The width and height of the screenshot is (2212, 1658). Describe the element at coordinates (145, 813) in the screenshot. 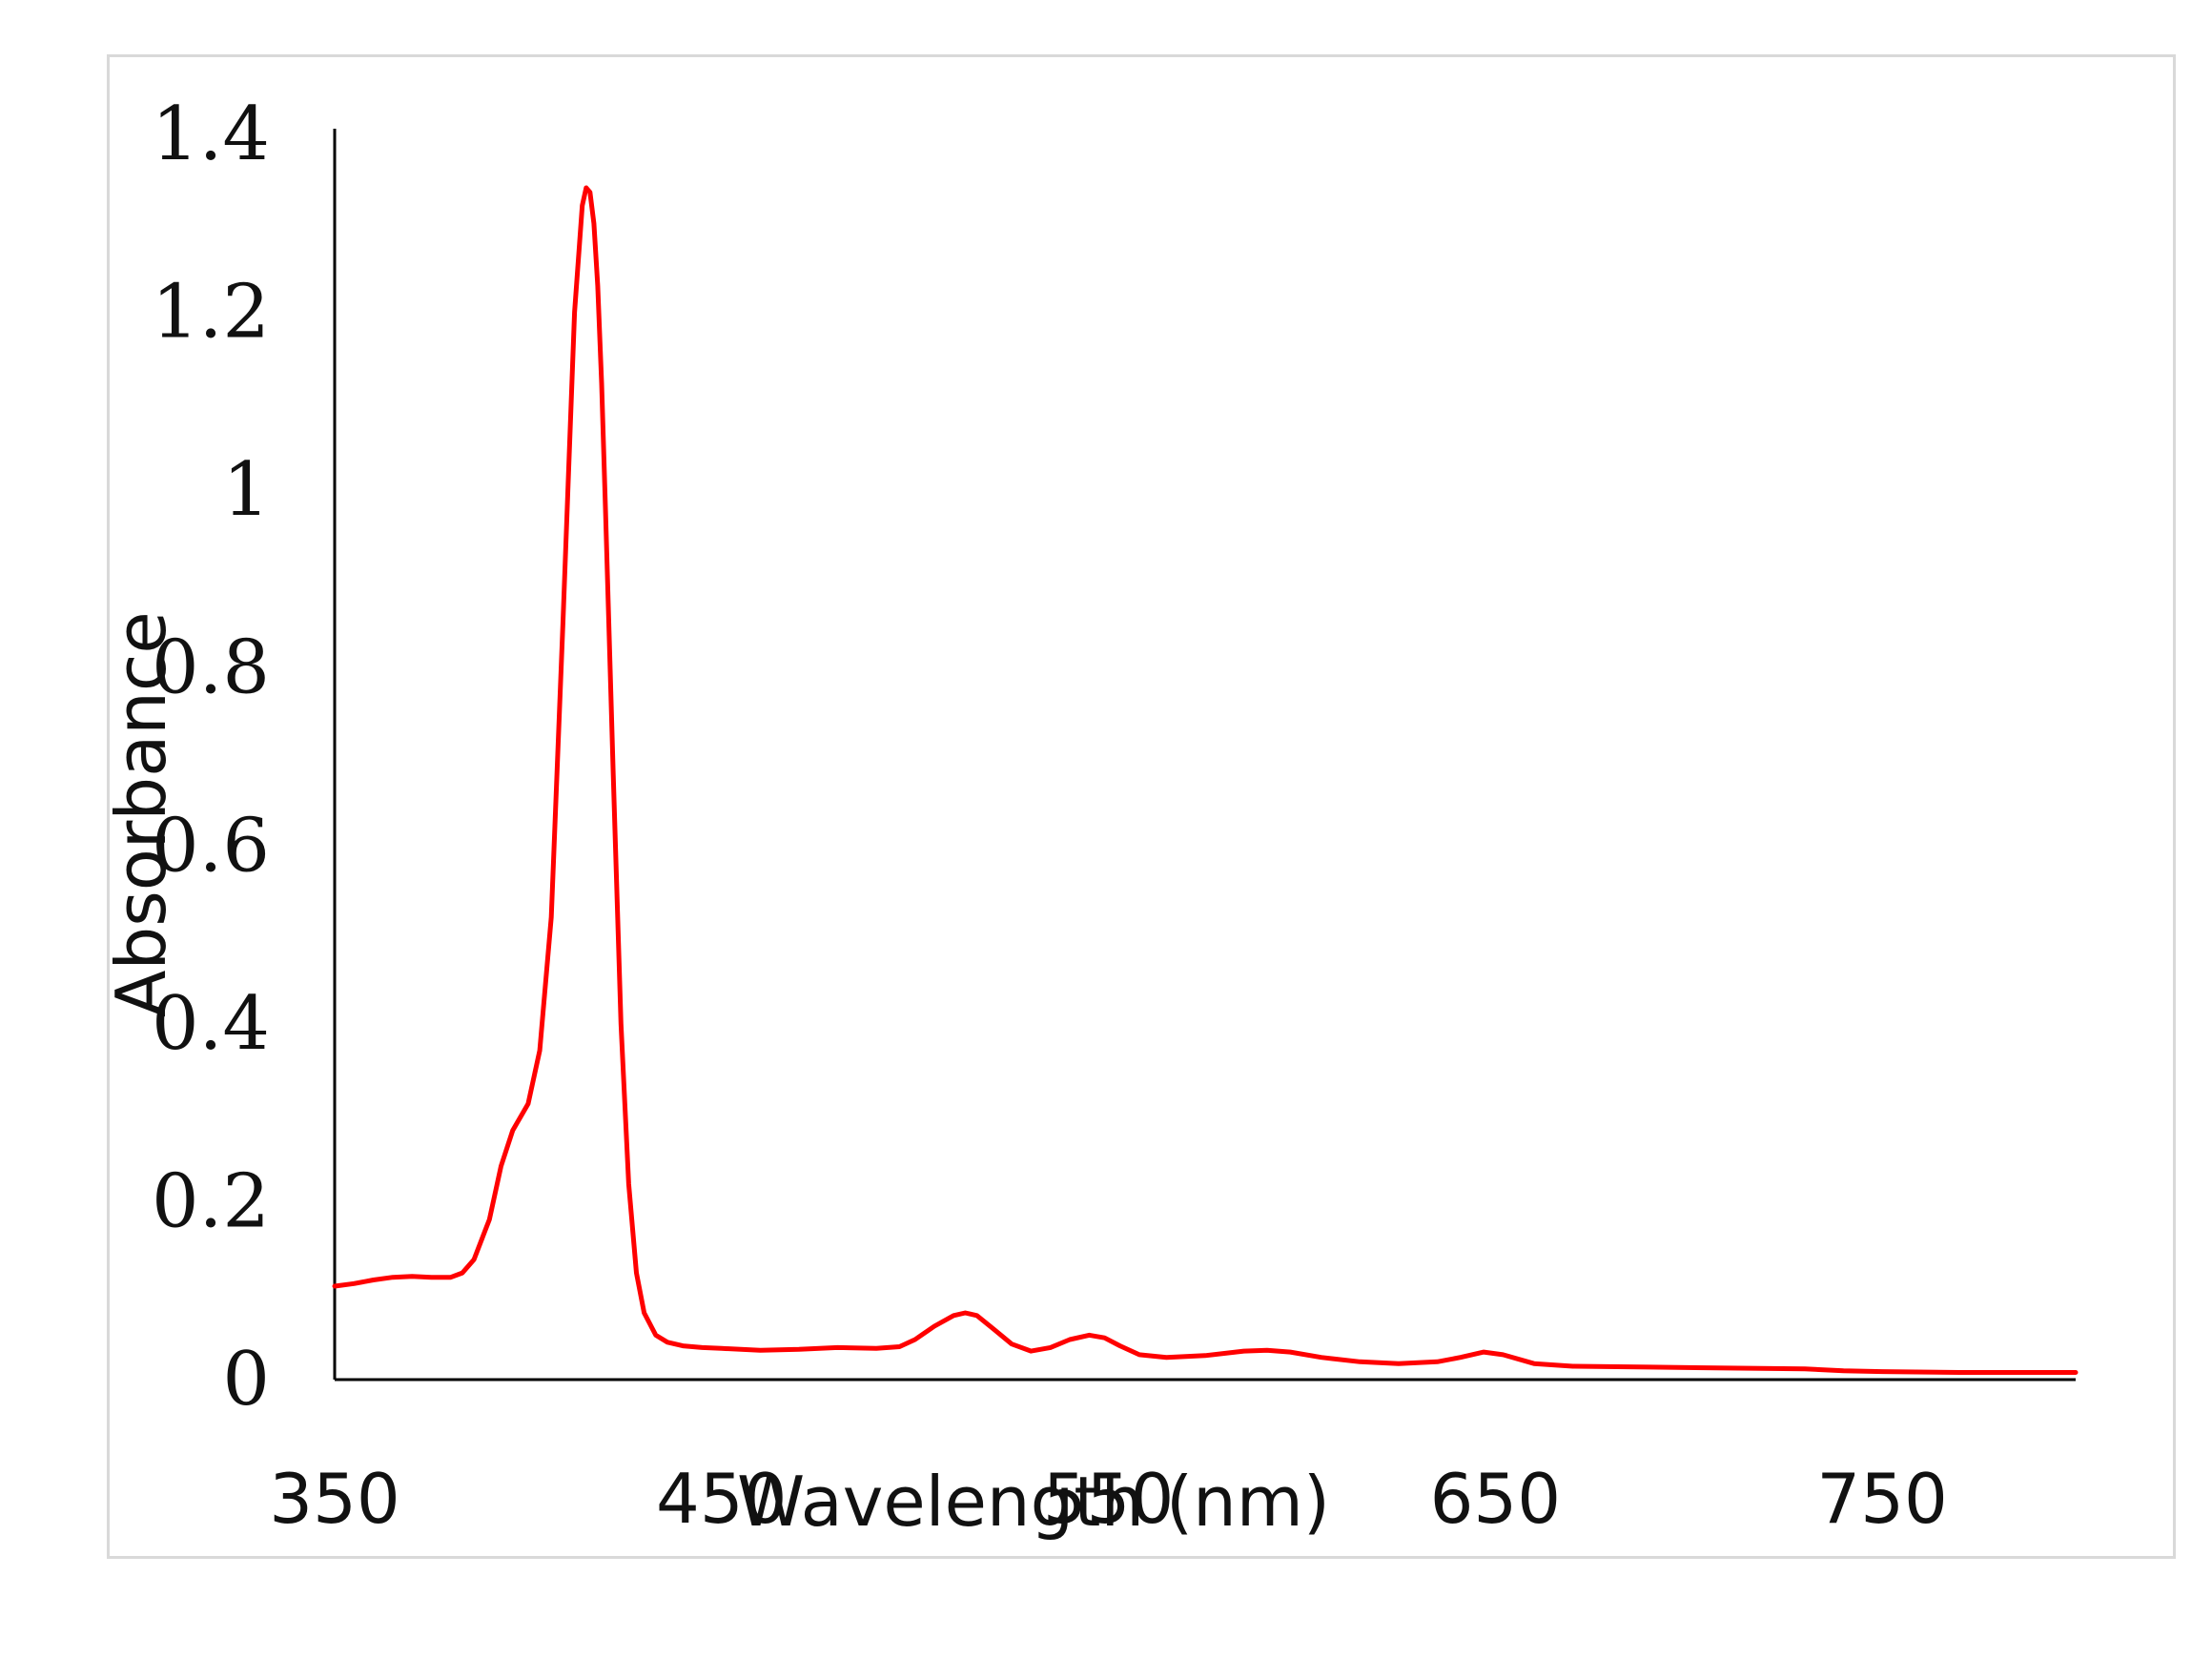

I see `y-axis-title: Absorbance` at that location.